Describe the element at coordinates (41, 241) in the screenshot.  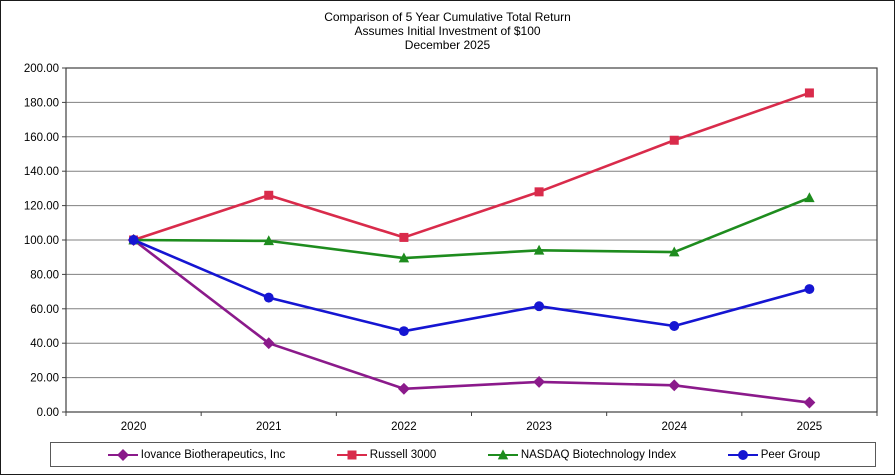
I see `y-axis-label: 100.00` at that location.